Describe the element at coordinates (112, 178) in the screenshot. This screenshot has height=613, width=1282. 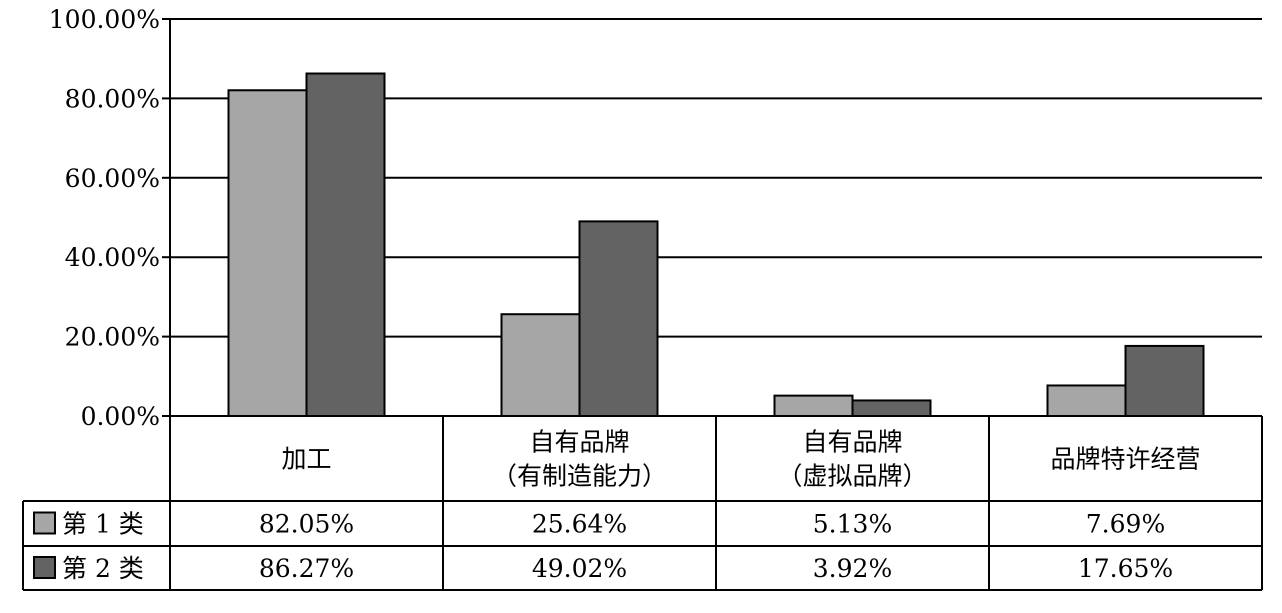
I see `y-tick-label: 60.00%` at that location.